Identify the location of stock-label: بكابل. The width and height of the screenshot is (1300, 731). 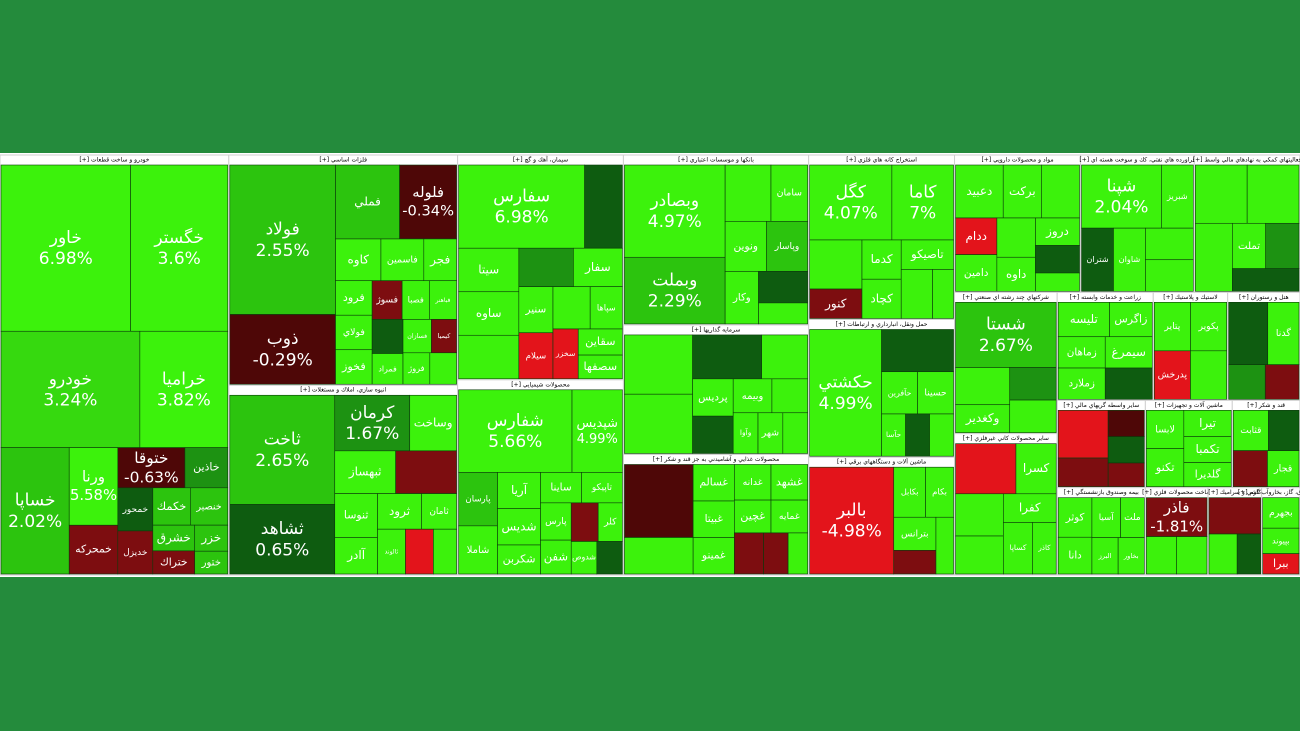
(910, 492).